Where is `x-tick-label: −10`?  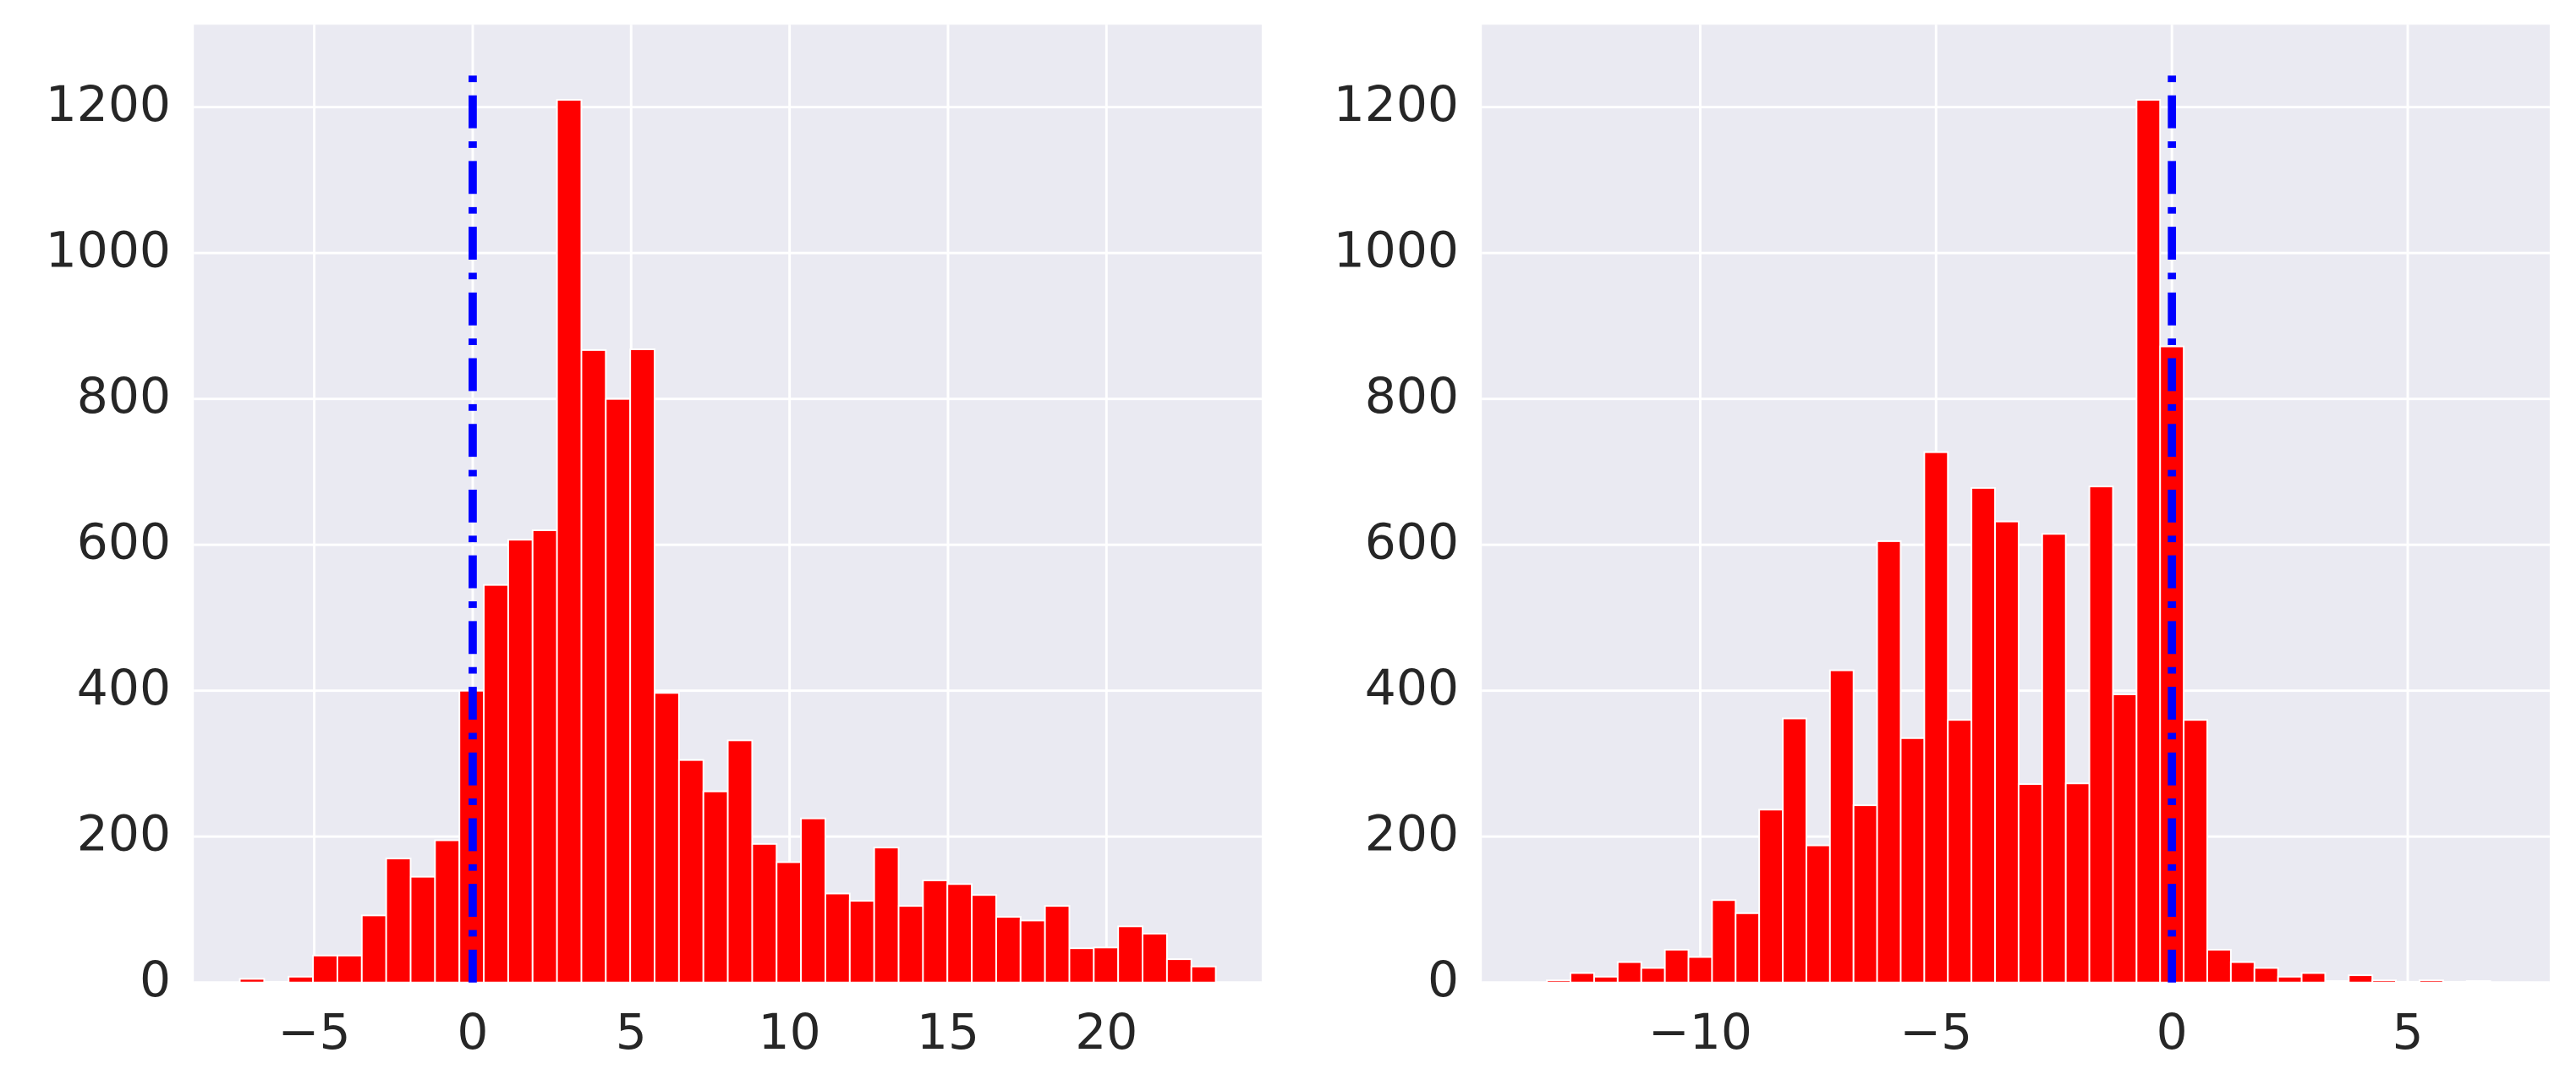 x-tick-label: −10 is located at coordinates (1700, 1032).